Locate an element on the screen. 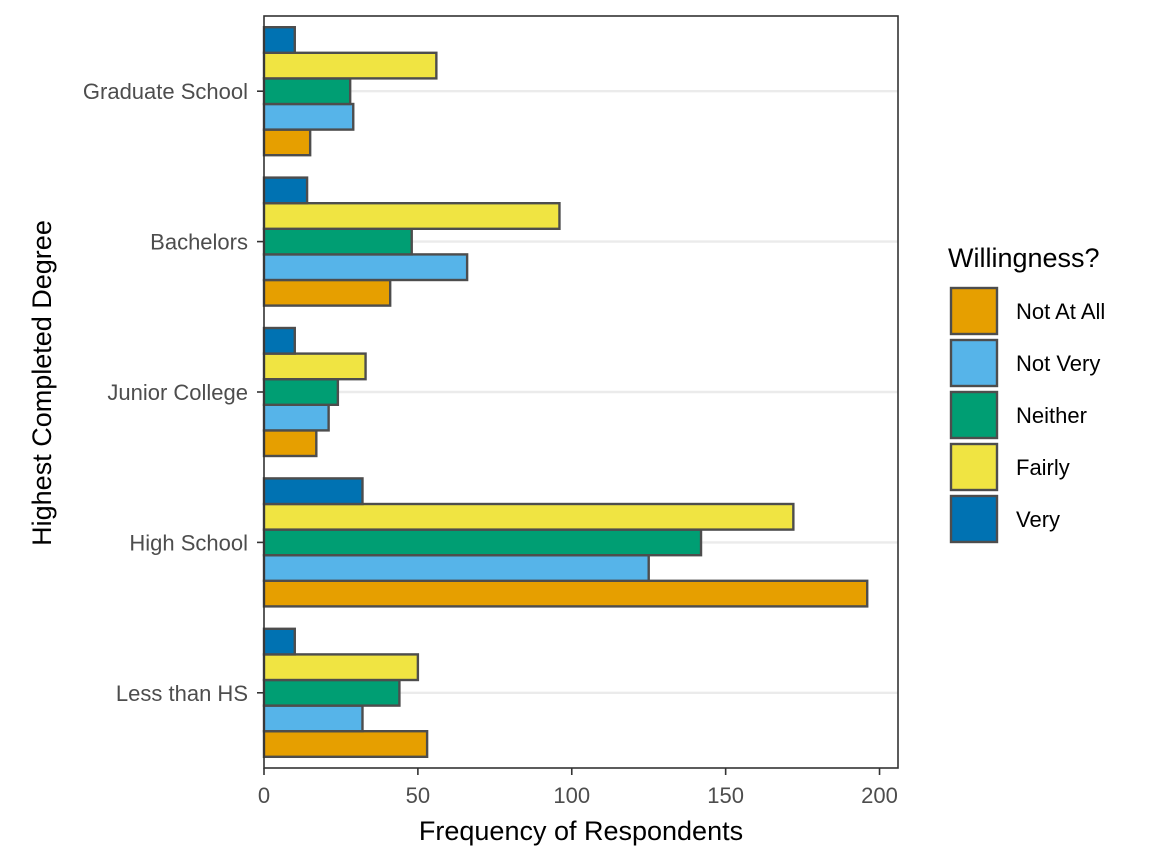  legend-label: Fairly is located at coordinates (1043, 467).